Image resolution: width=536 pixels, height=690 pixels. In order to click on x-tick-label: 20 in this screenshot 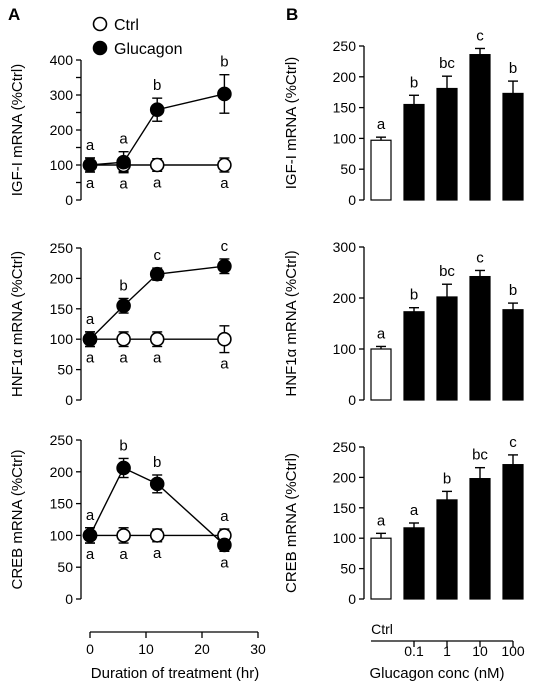, I will do `click(202, 649)`.